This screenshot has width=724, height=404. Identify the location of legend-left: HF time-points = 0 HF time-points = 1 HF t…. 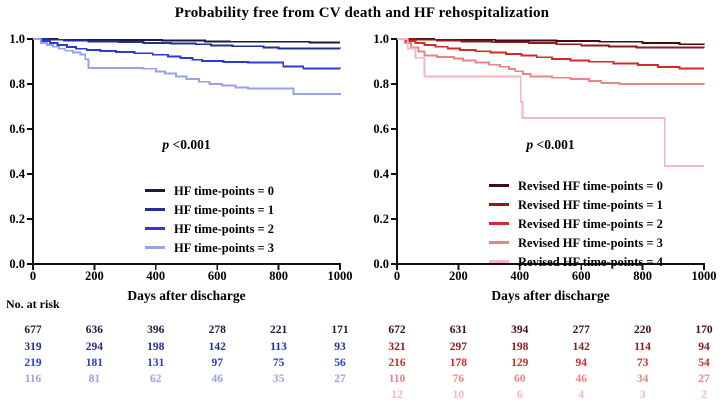
(209, 219).